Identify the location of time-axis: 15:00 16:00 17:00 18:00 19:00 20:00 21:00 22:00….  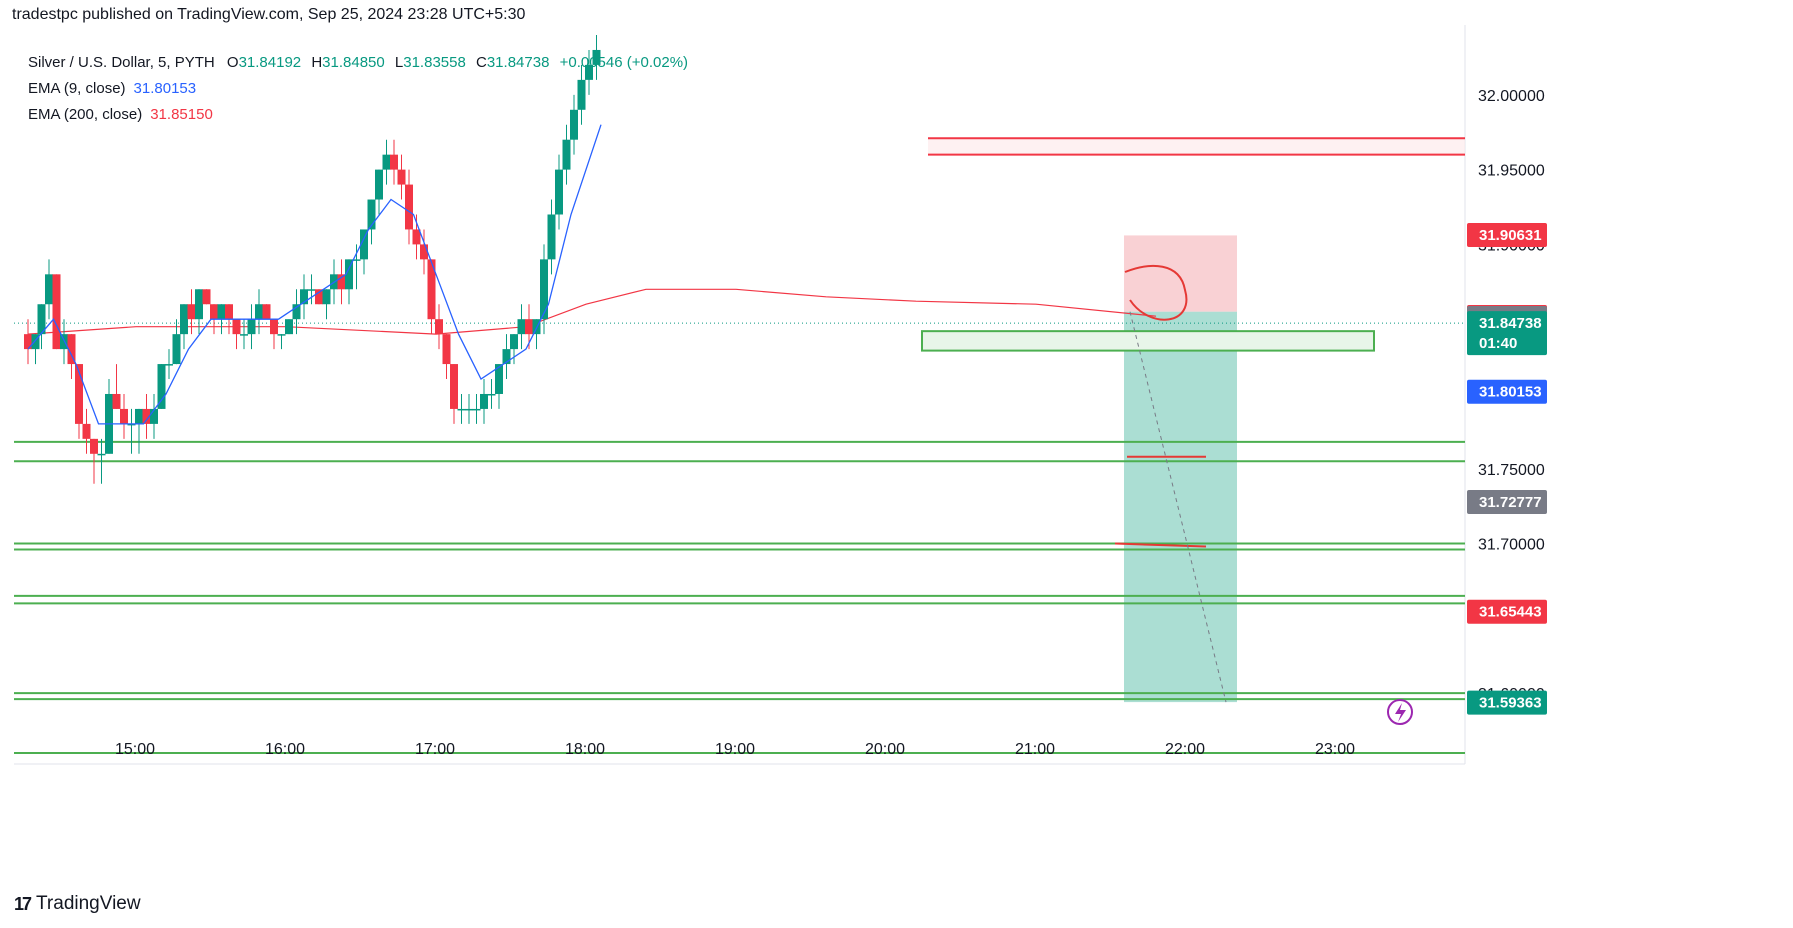
(735, 749).